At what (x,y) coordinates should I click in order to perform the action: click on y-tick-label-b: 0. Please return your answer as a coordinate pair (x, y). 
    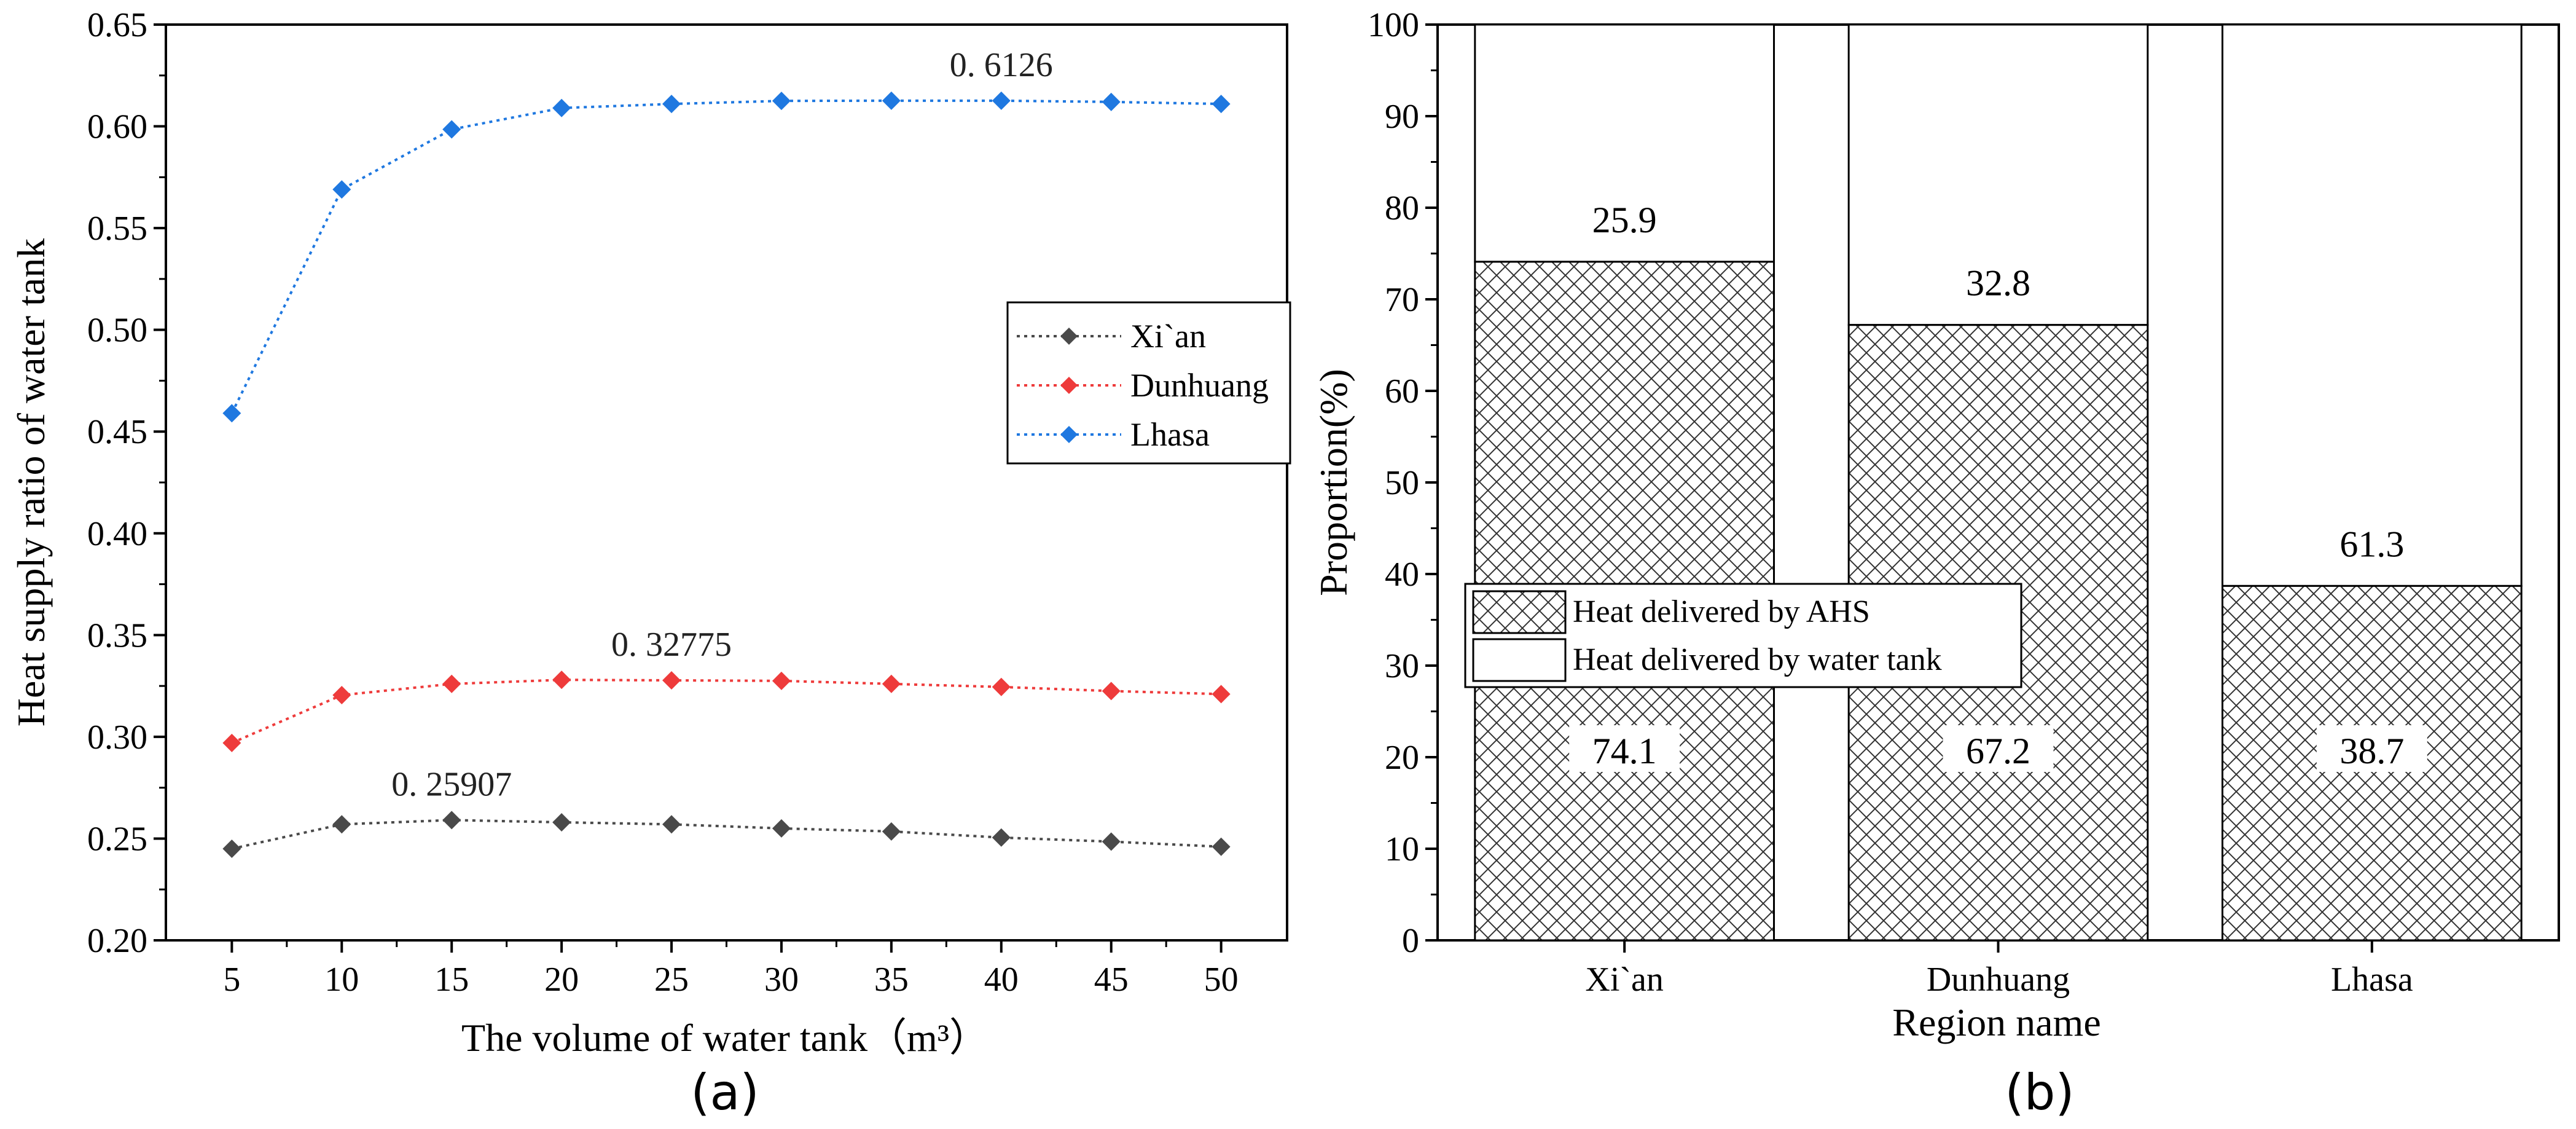
    Looking at the image, I should click on (1410, 941).